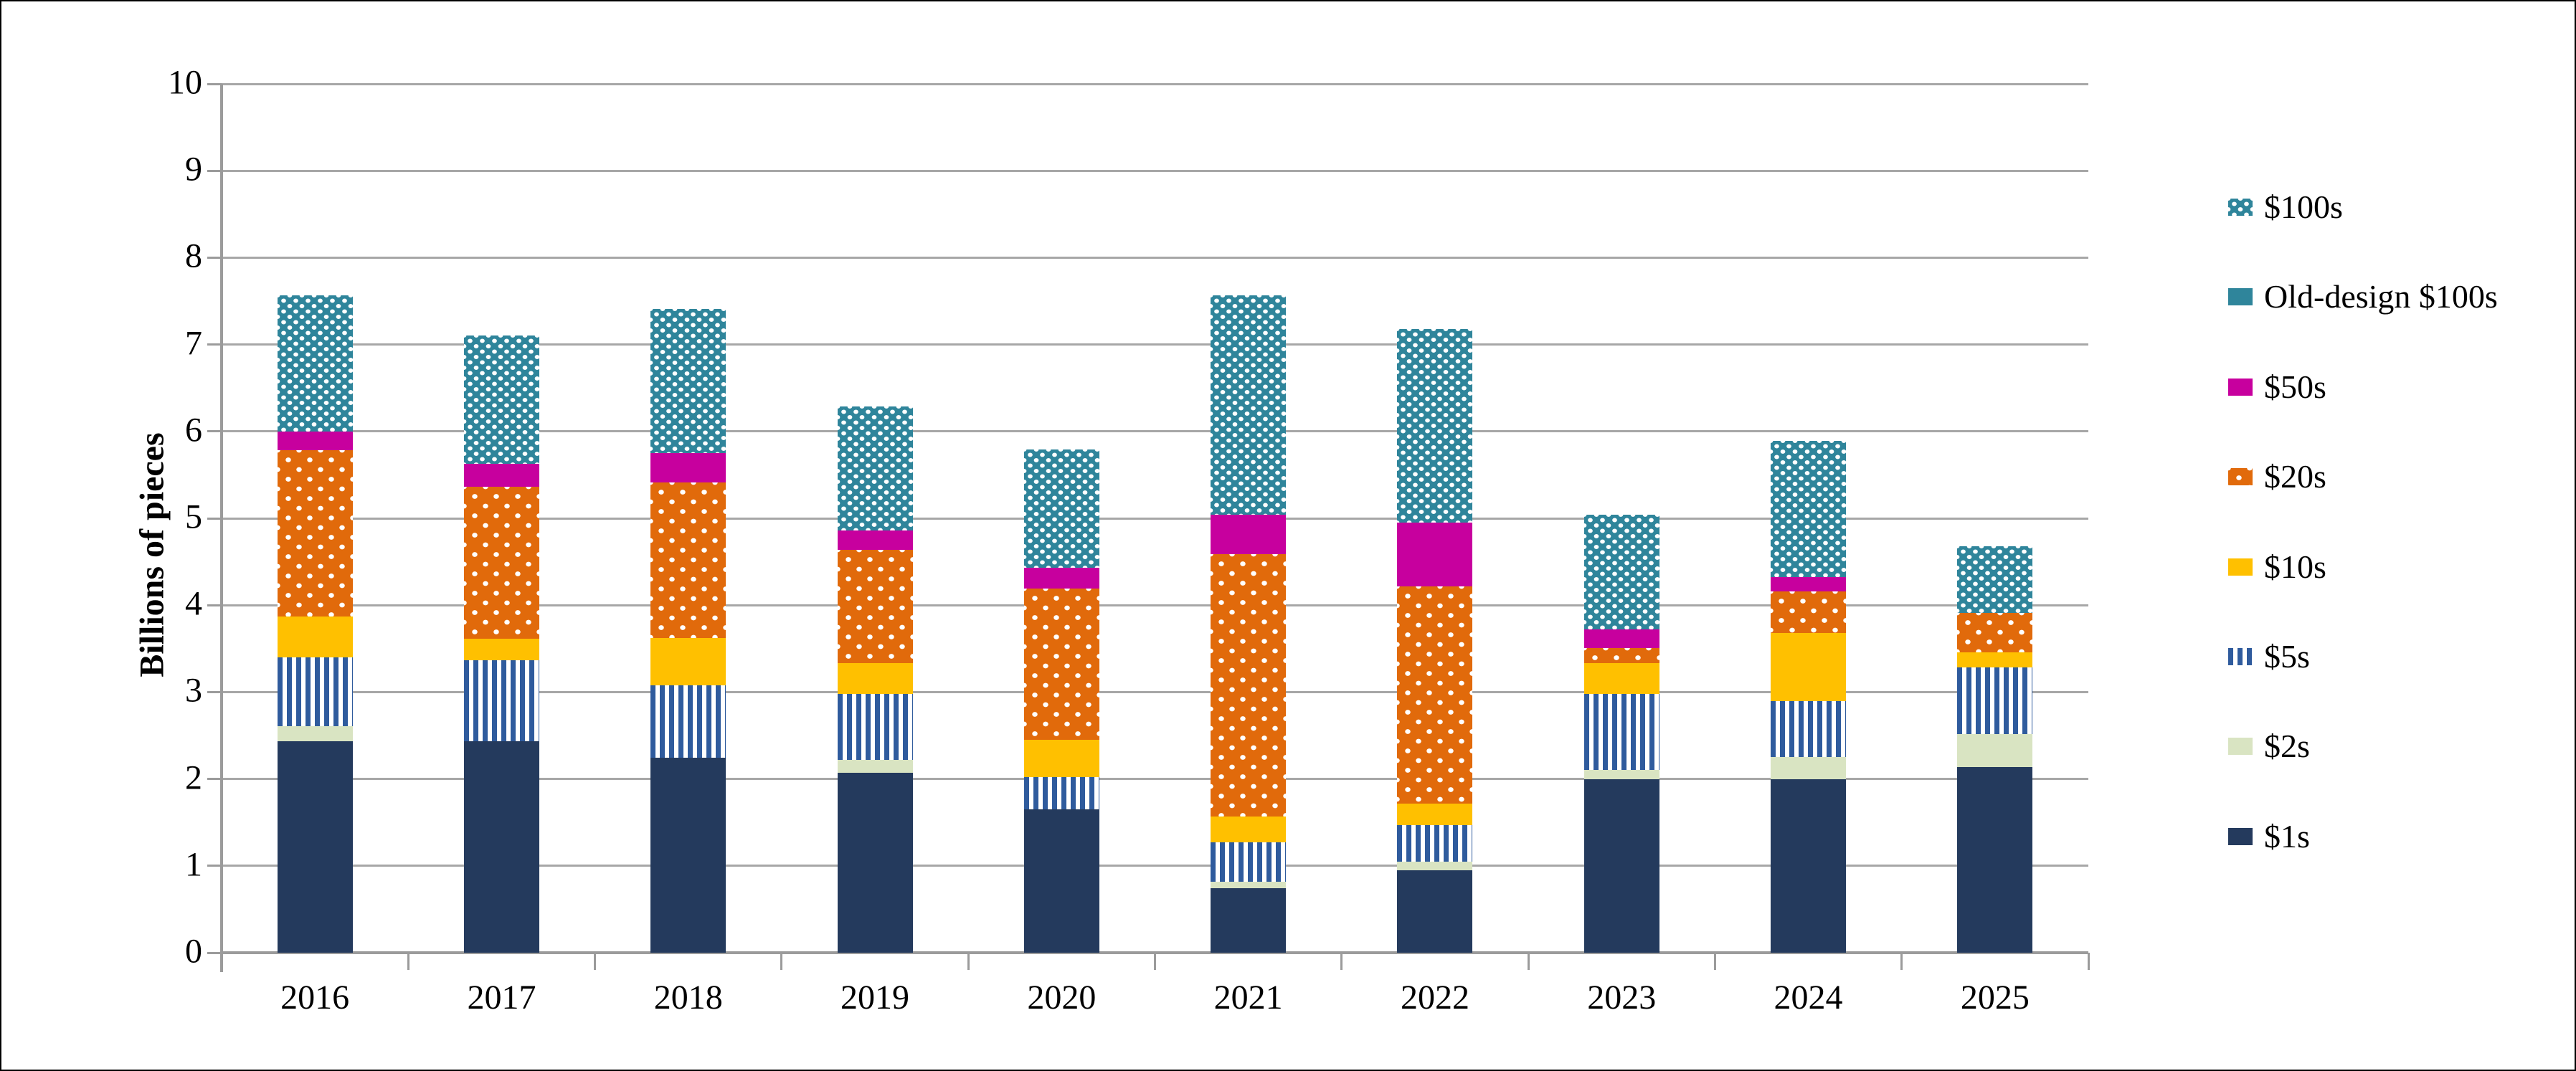 This screenshot has height=1071, width=2576. I want to click on legend-label-s100: $100s, so click(2303, 207).